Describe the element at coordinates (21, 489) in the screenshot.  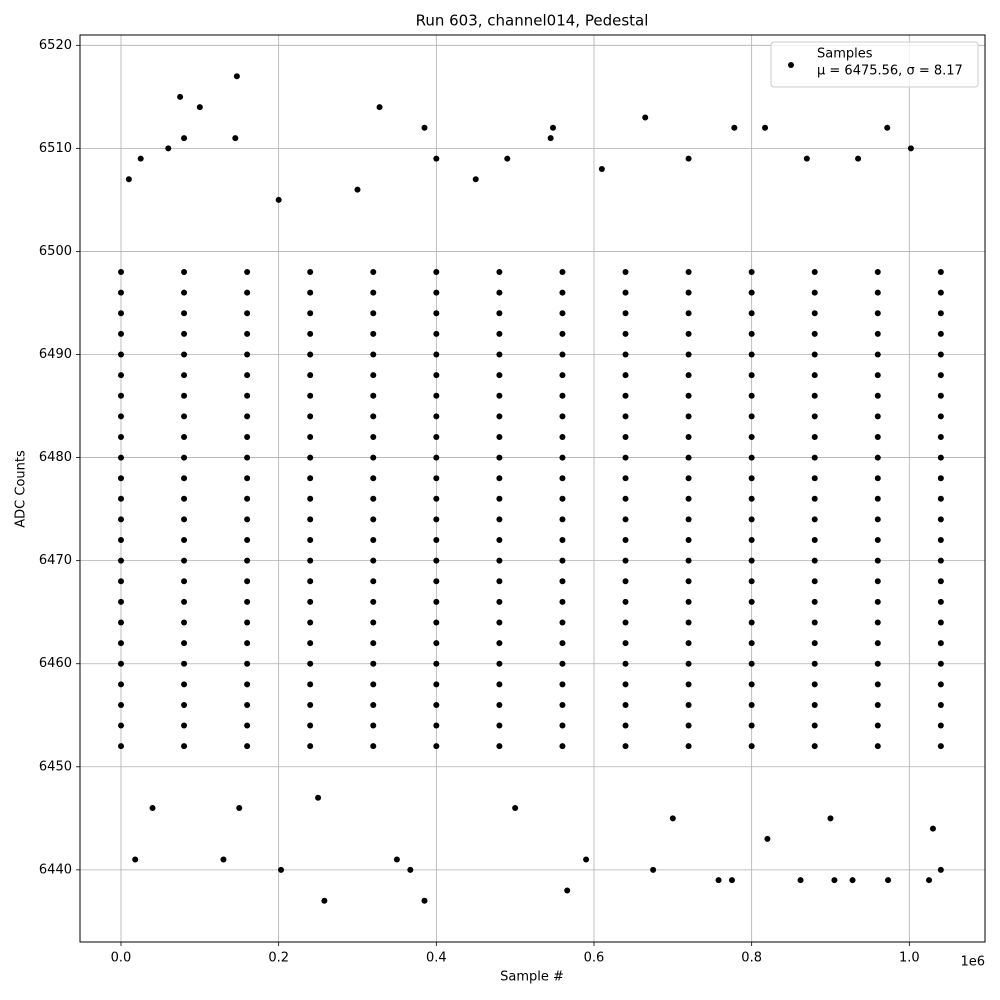
I see `y-axis-label: ADC Counts` at that location.